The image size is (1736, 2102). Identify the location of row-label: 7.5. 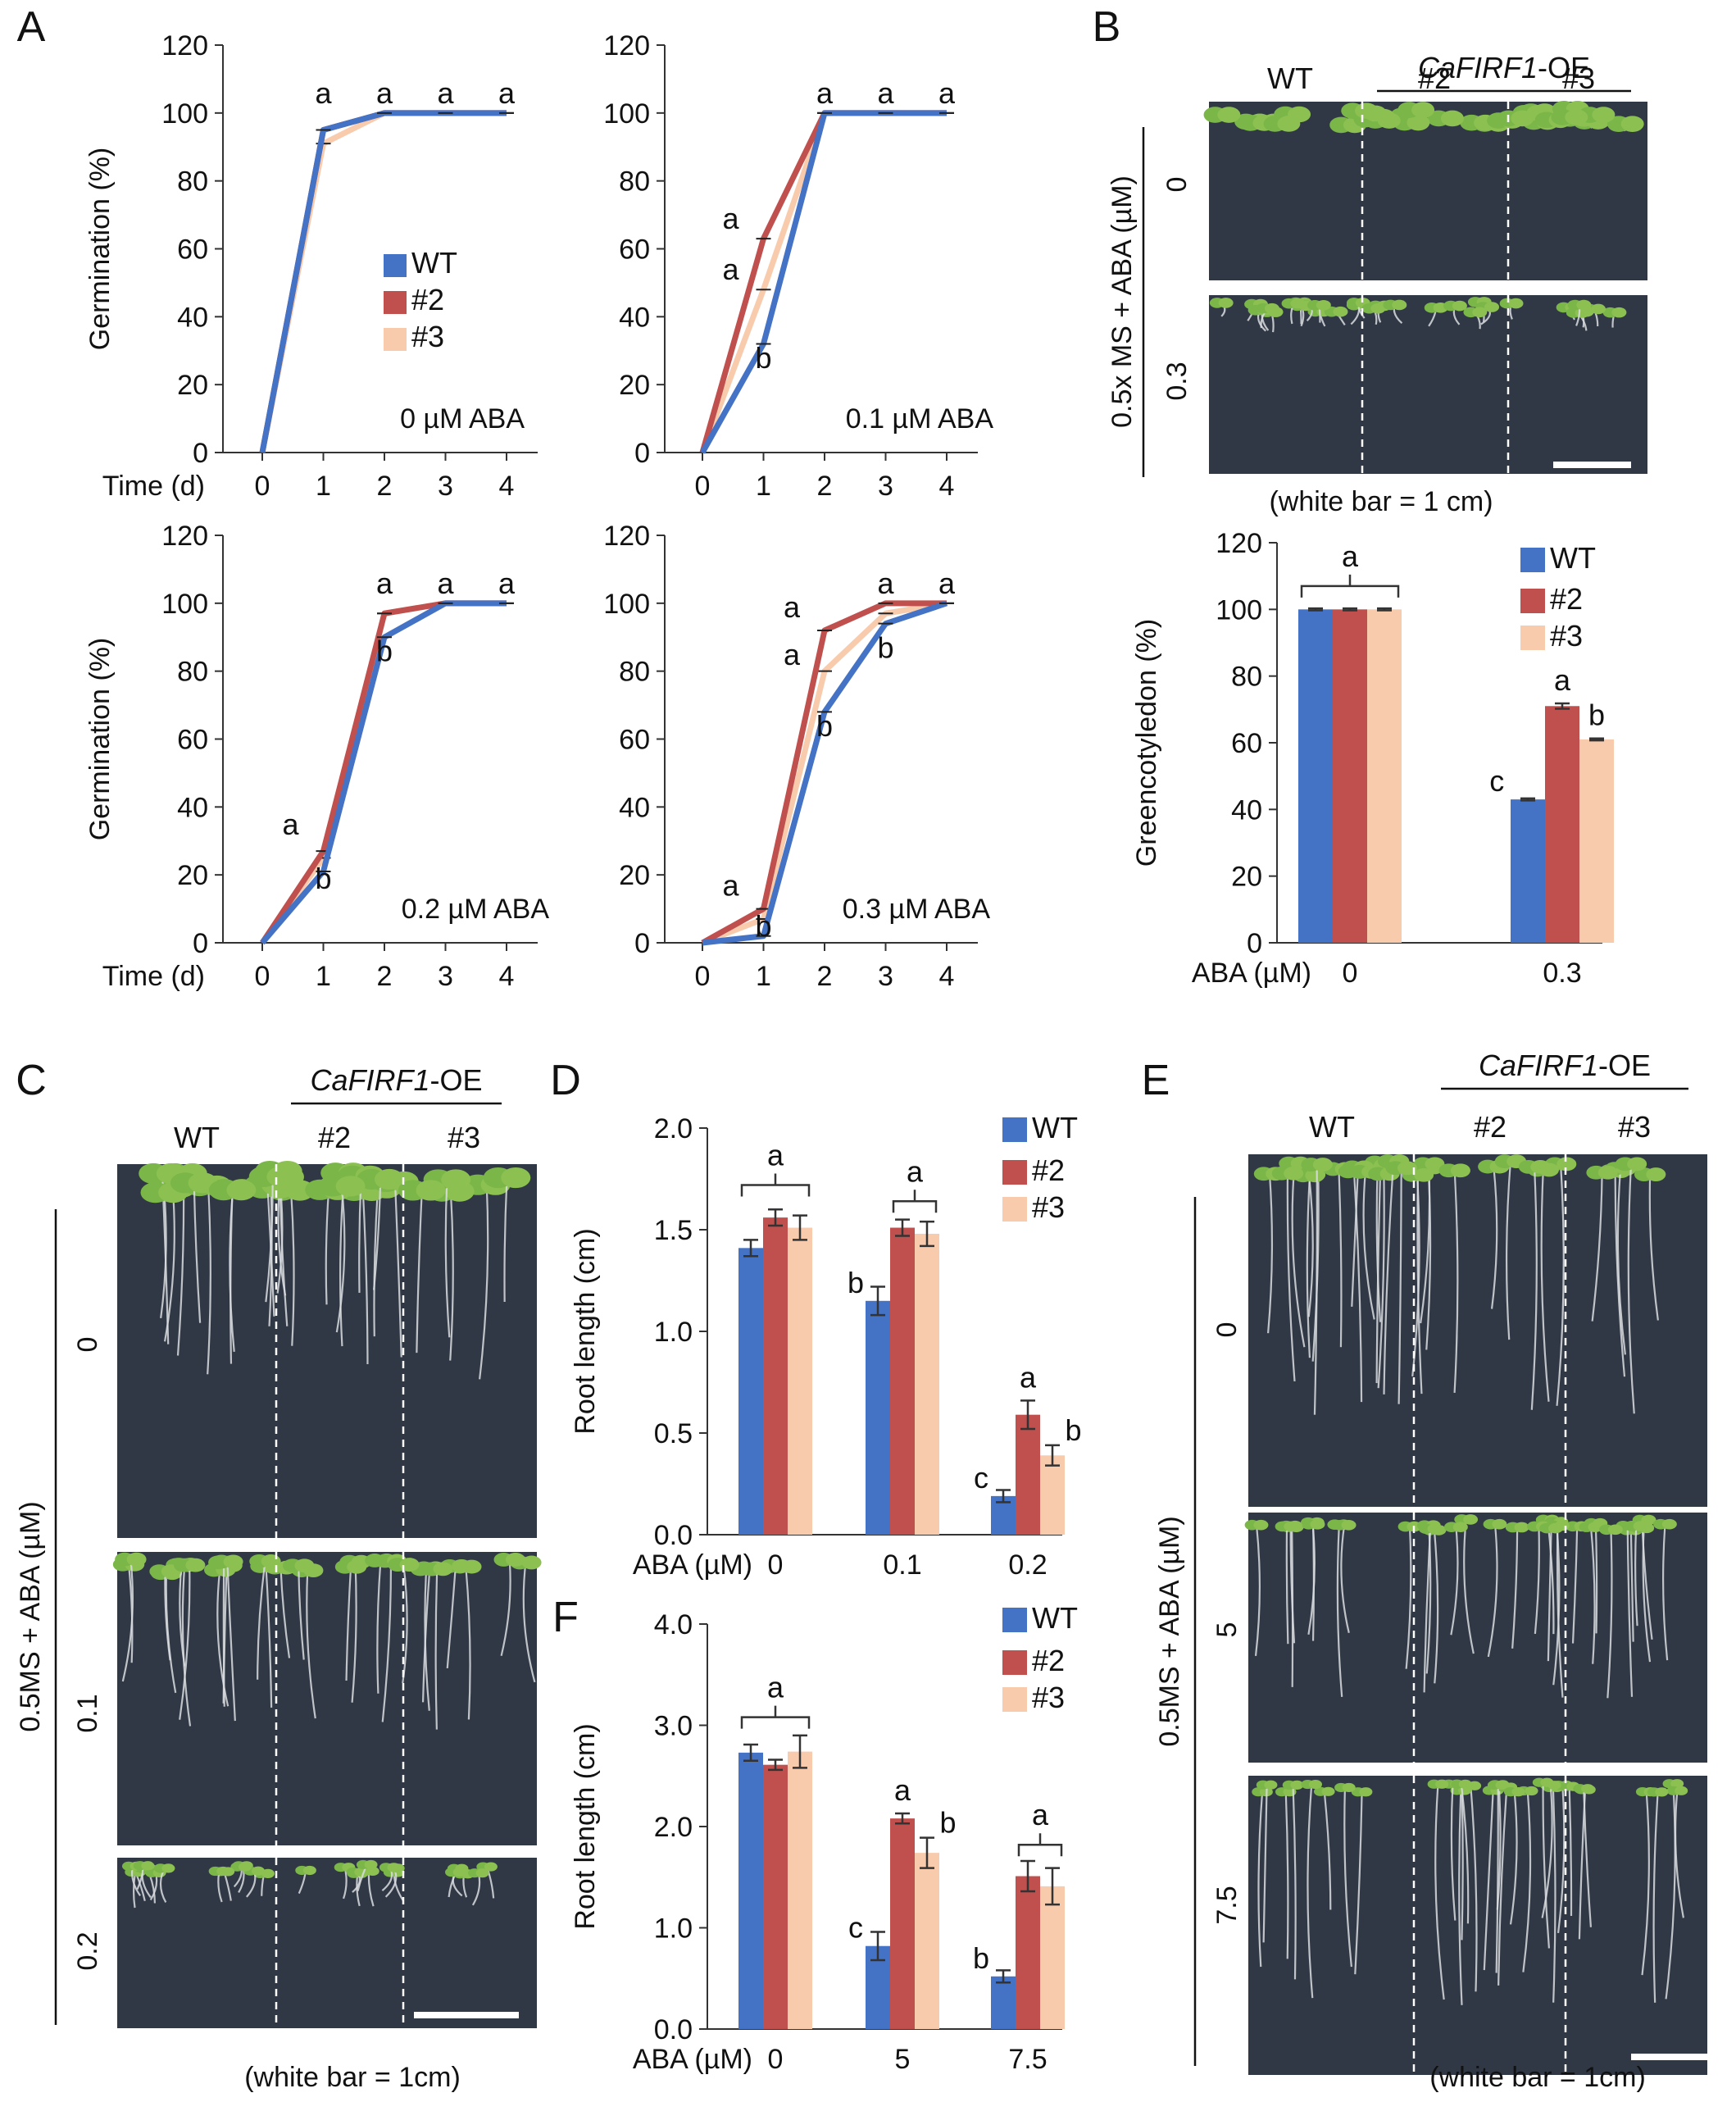
(1227, 1905).